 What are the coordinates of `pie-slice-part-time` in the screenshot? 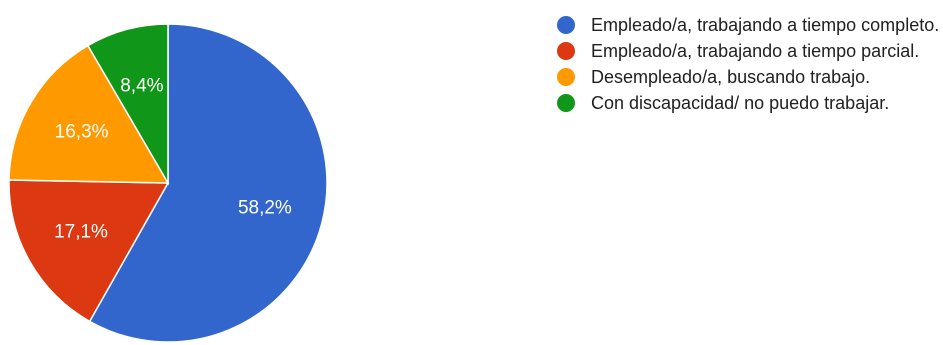 It's located at (89, 251).